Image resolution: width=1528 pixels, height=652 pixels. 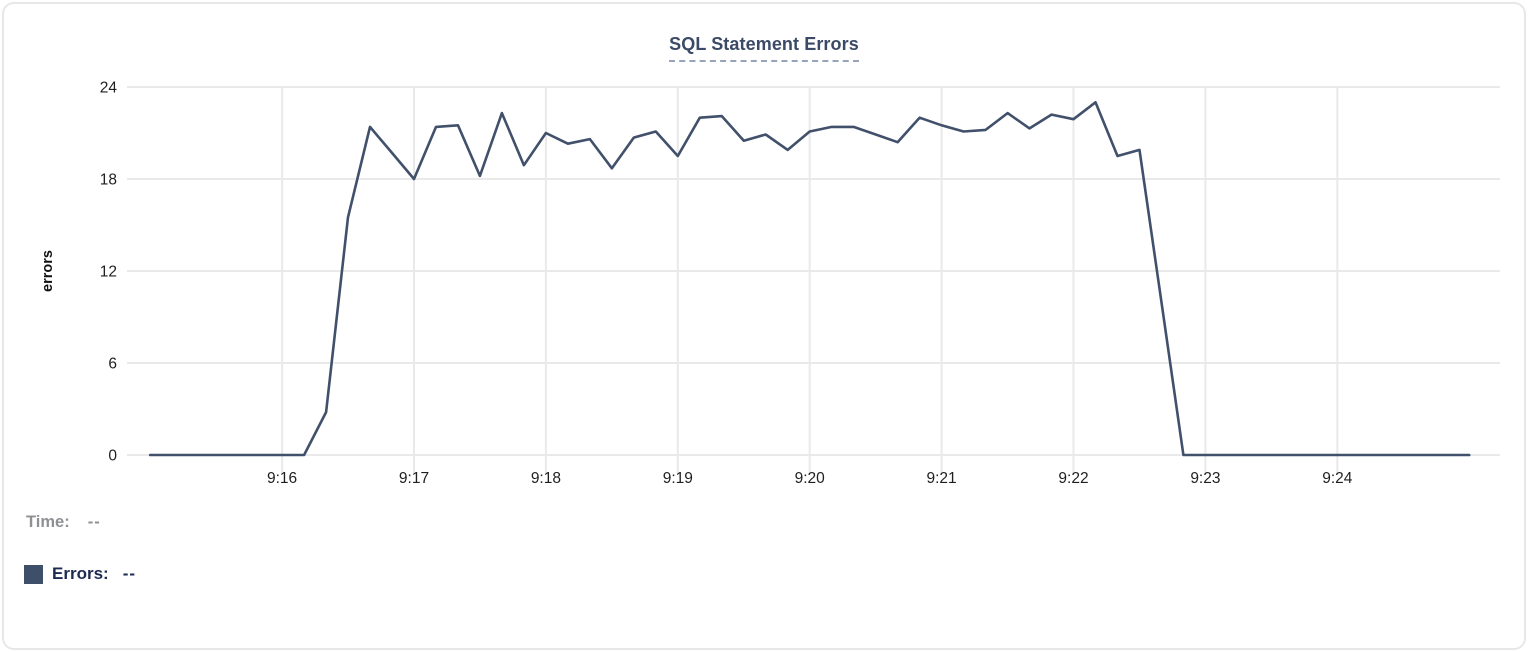 I want to click on x-tick-label: 9:23, so click(x=1205, y=478).